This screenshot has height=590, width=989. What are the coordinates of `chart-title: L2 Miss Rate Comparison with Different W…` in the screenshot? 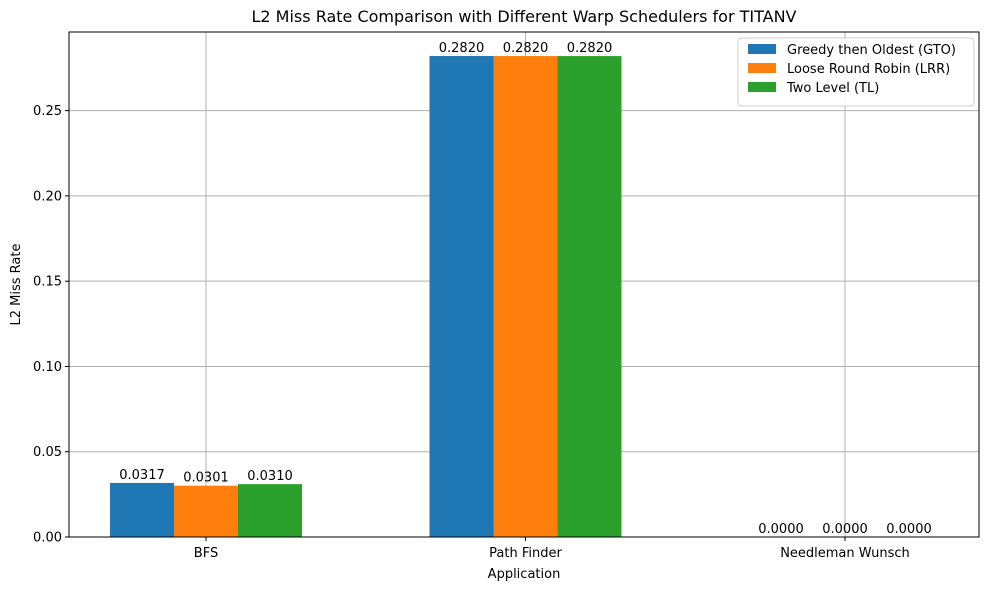 It's located at (524, 16).